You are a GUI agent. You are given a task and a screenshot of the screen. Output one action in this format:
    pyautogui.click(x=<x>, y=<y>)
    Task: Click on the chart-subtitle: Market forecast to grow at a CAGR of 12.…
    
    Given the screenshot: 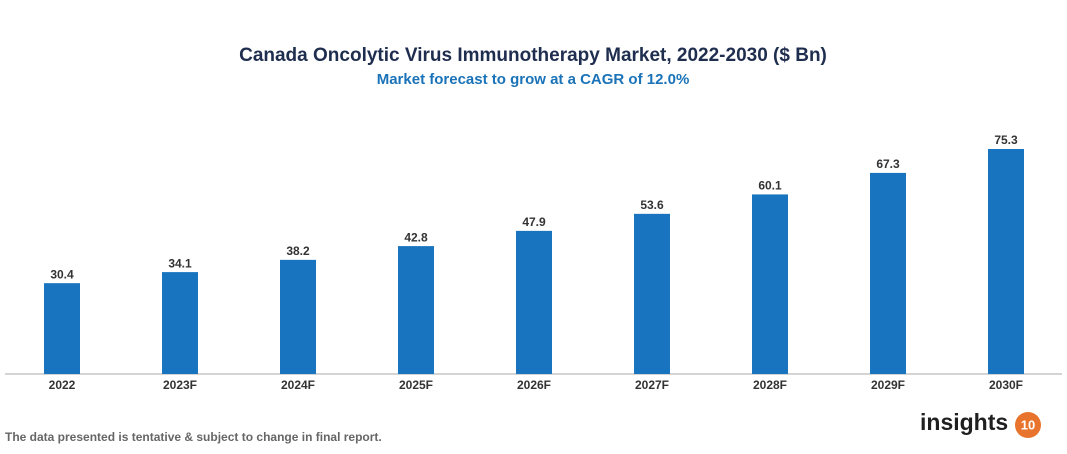 What is the action you would take?
    pyautogui.click(x=533, y=79)
    